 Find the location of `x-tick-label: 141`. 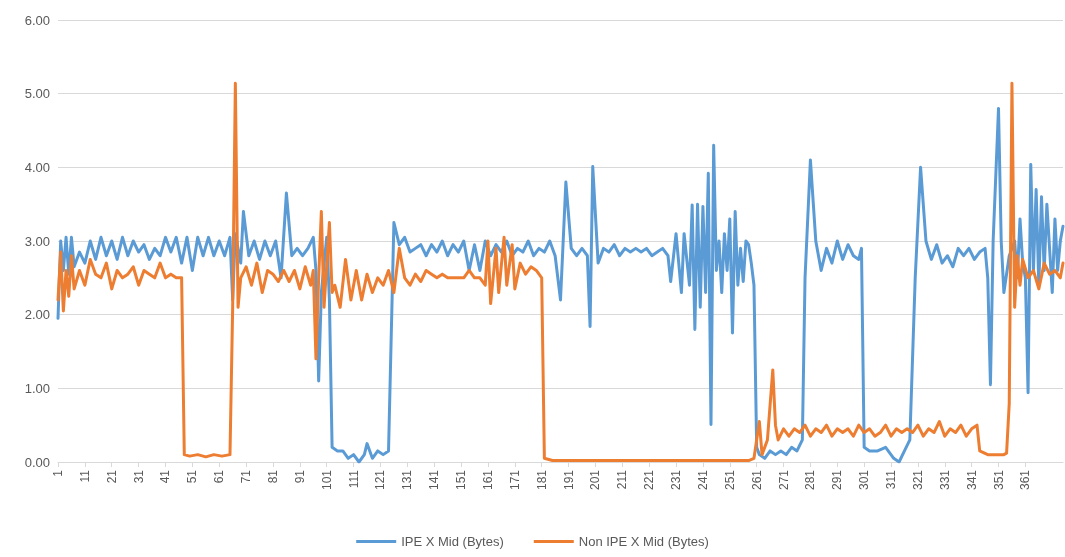

x-tick-label: 141 is located at coordinates (434, 480).